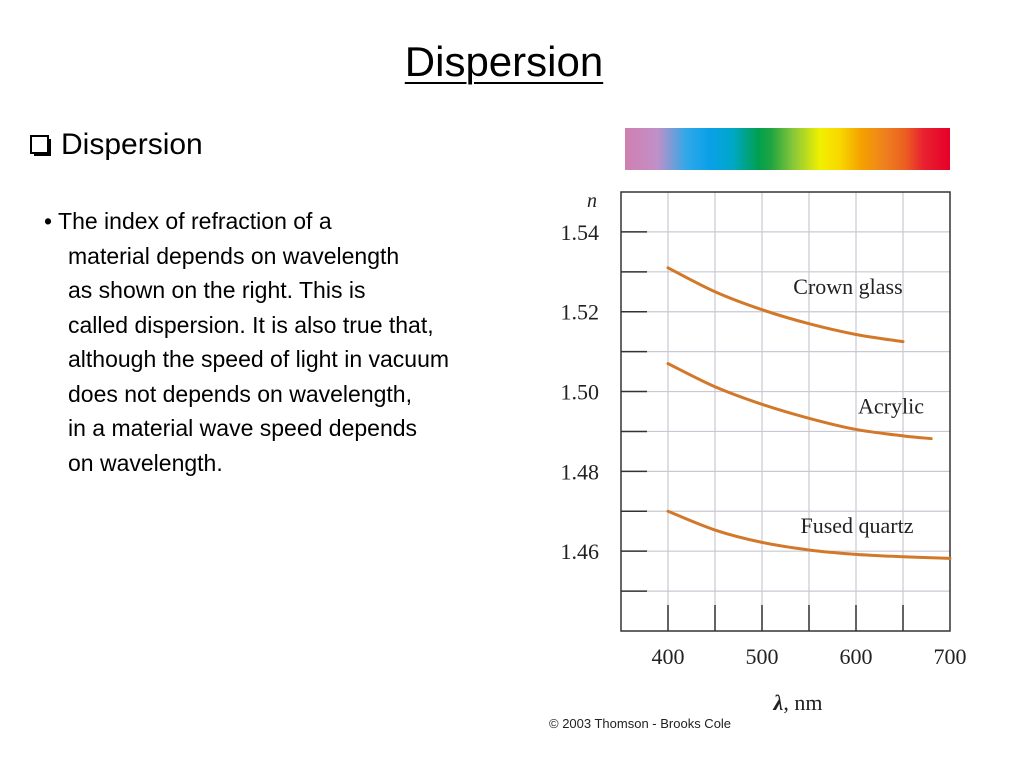 Image resolution: width=1024 pixels, height=768 pixels. Describe the element at coordinates (217, 290) in the screenshot. I see `bullet-line: as shown on the right. This is` at that location.